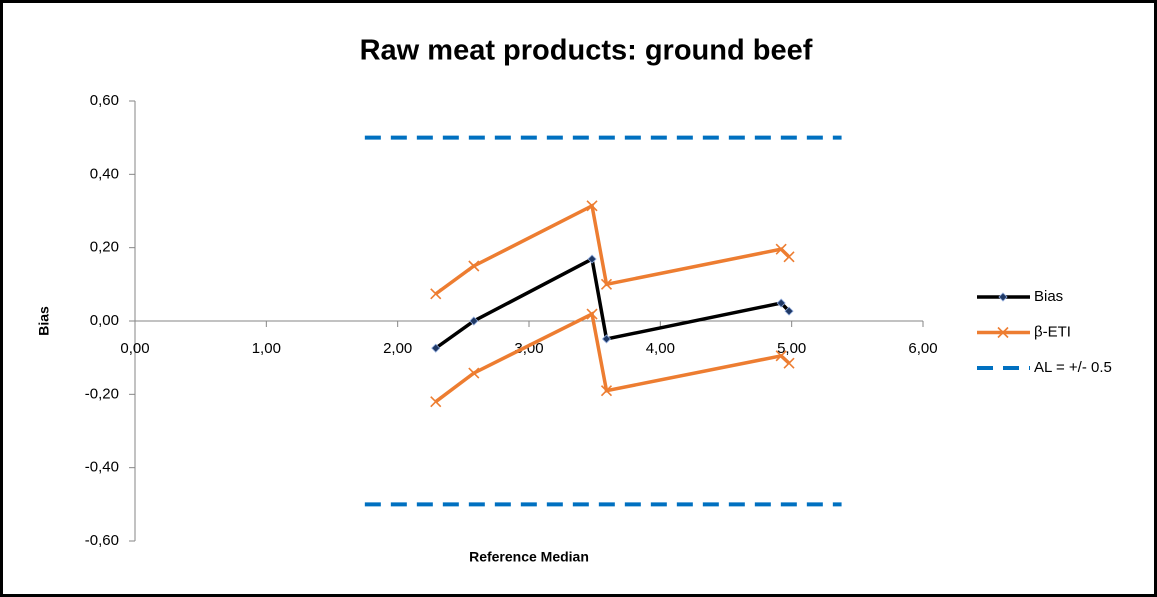 The image size is (1157, 597). What do you see at coordinates (266, 348) in the screenshot?
I see `x-tick-label: 1,00` at bounding box center [266, 348].